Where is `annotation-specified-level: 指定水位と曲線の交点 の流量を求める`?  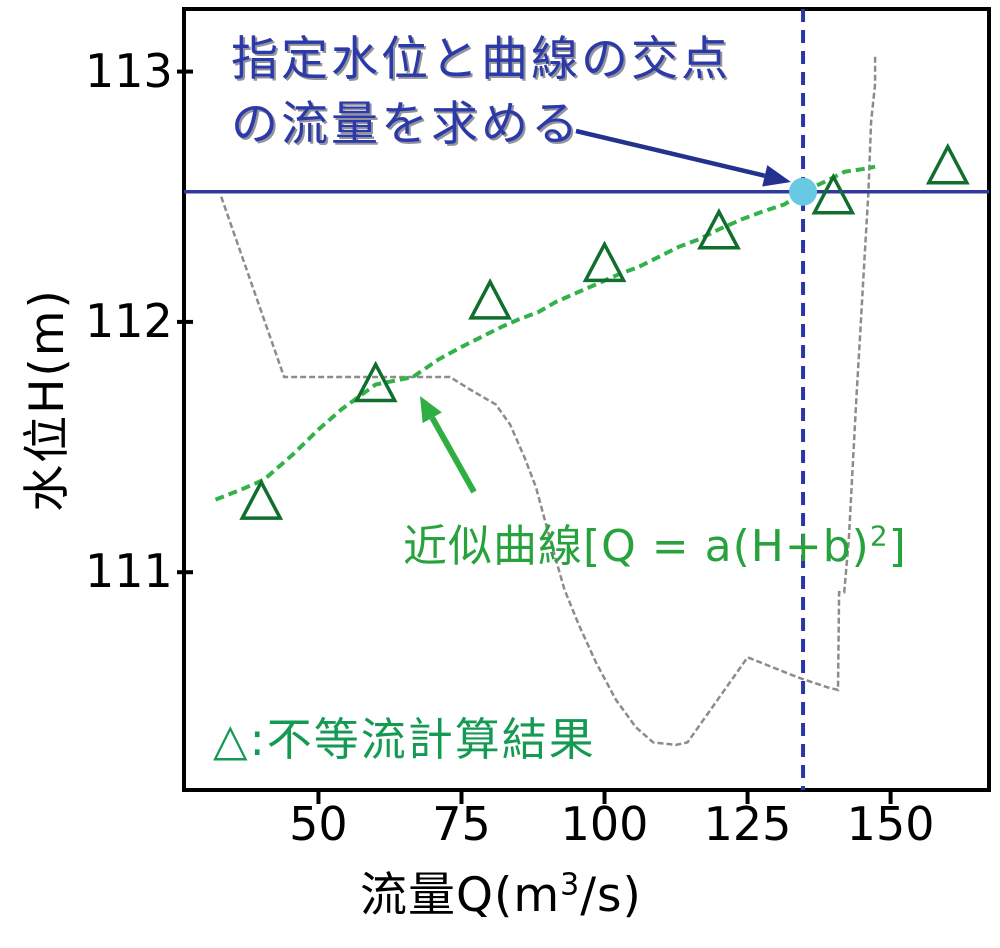
annotation-specified-level: 指定水位と曲線の交点 の流量を求める is located at coordinates (481, 92).